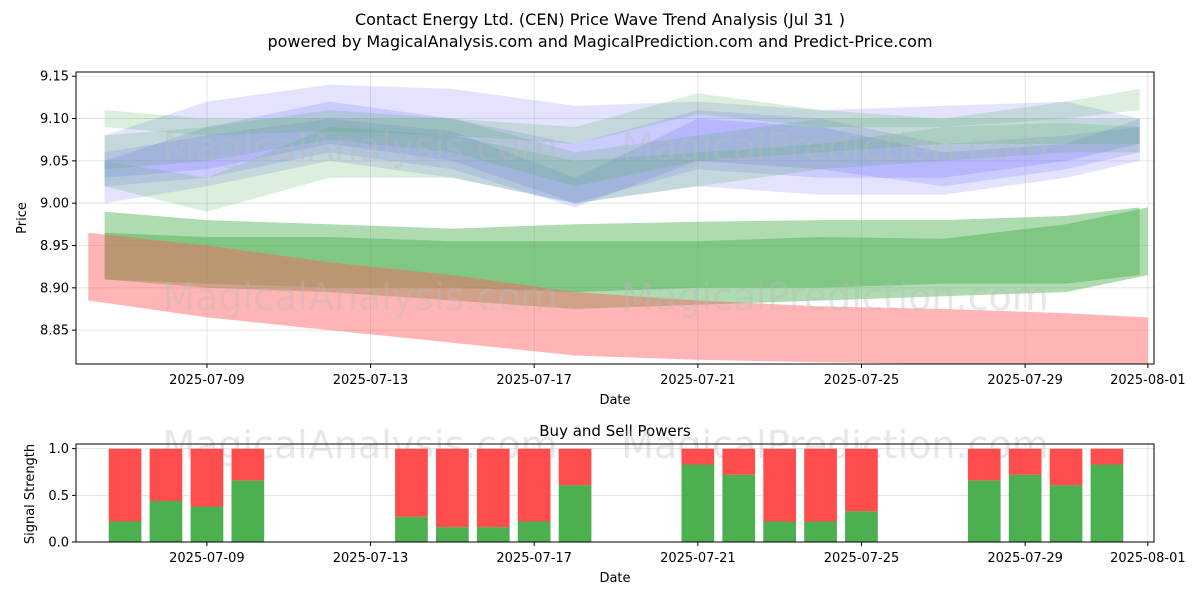  I want to click on lower-green-band, so click(626, 258).